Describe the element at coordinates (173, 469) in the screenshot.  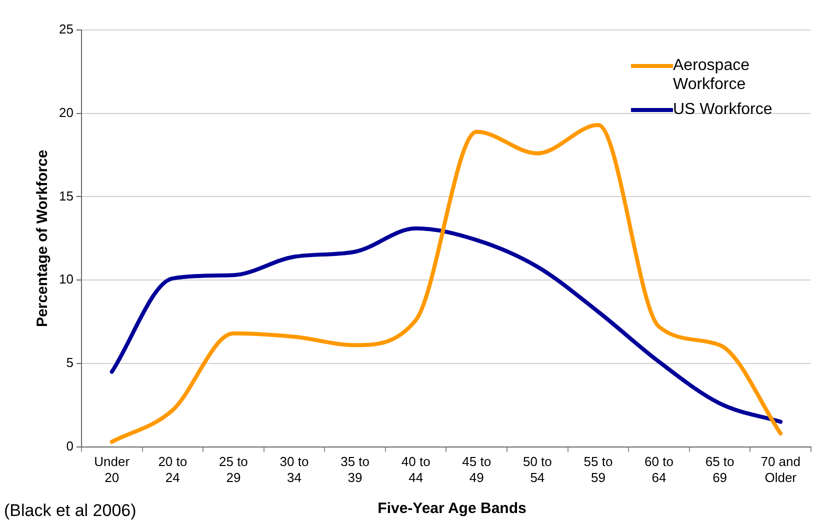
I see `x-tick-label: 20 to 24` at that location.